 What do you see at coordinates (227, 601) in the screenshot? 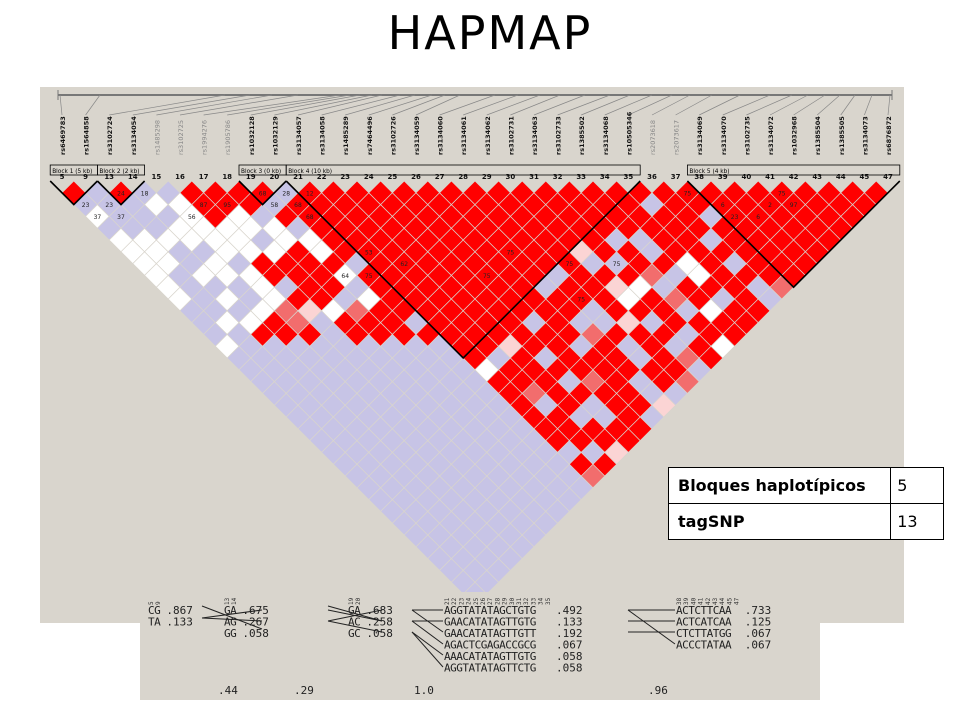
I see `hap-snp-number: 13` at bounding box center [227, 601].